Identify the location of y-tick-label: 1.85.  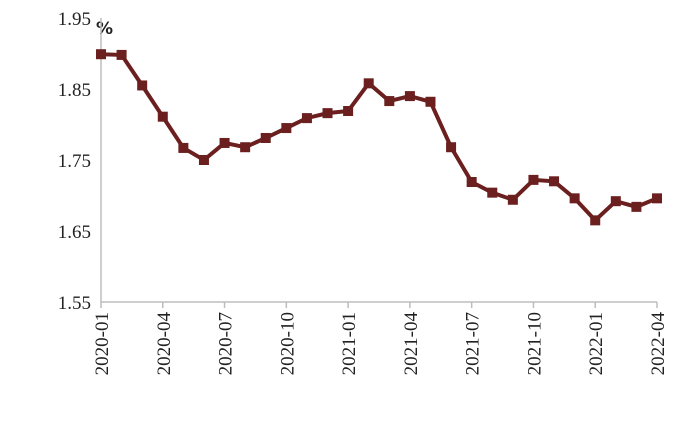
(74, 90).